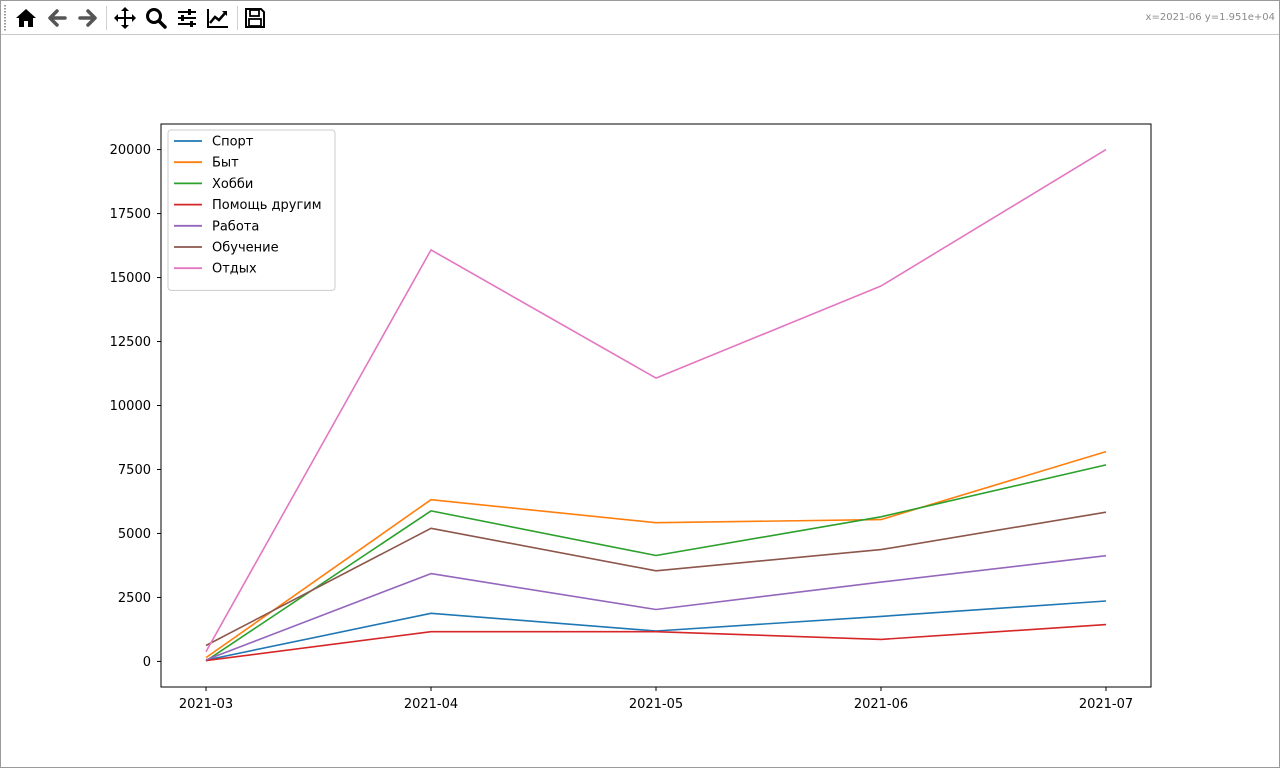 The width and height of the screenshot is (1280, 768). I want to click on legend-label: Помощь другим, so click(267, 205).